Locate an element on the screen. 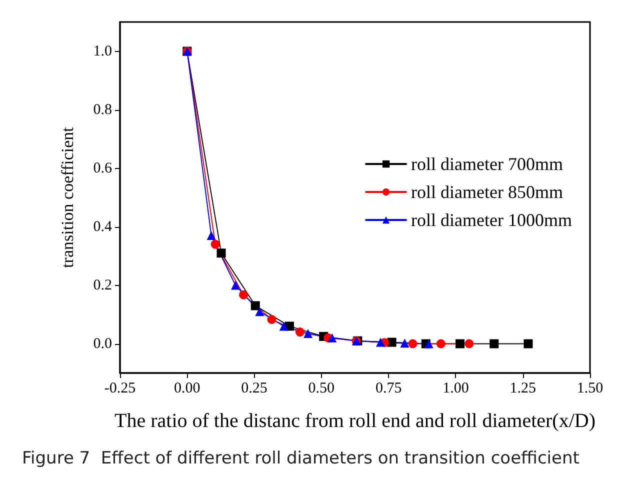 The height and width of the screenshot is (489, 637). x-tick-label: 0.50 is located at coordinates (321, 388).